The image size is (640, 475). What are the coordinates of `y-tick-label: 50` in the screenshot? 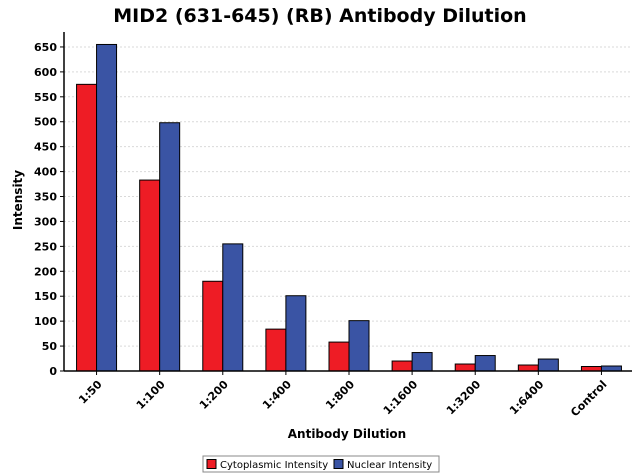 It's located at (50, 346).